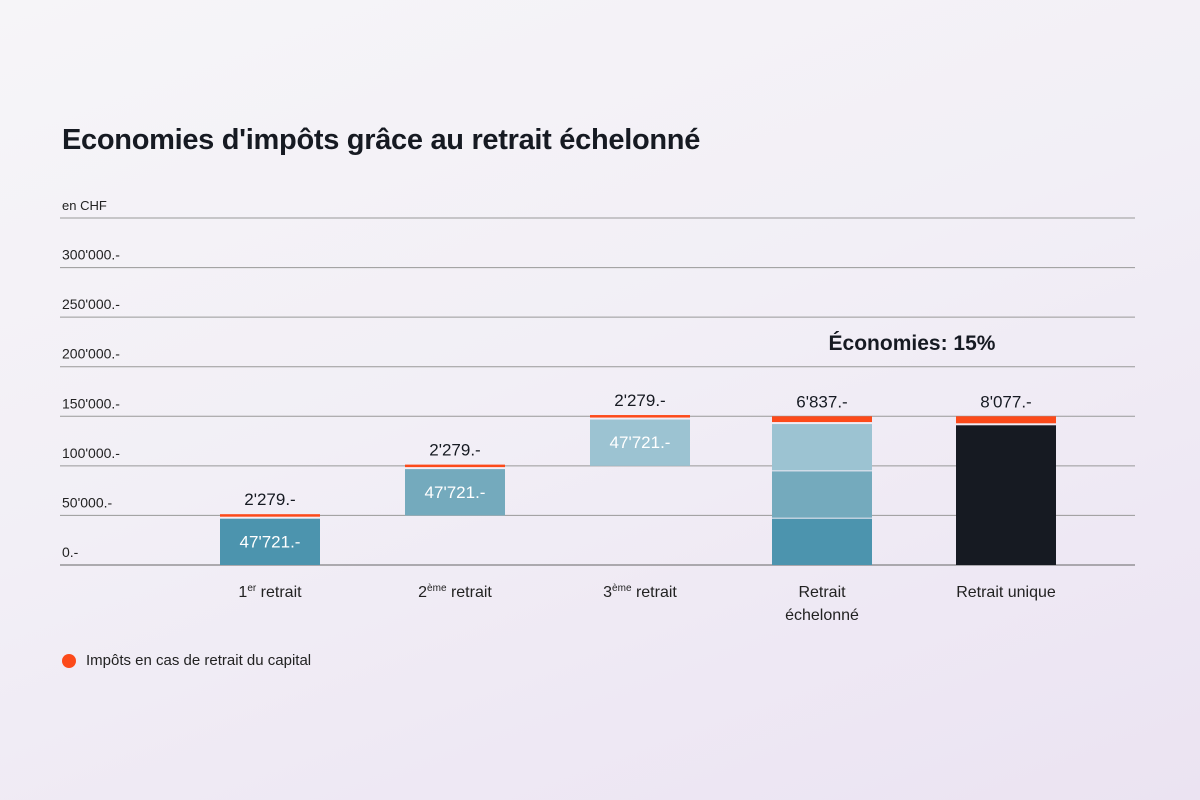  What do you see at coordinates (91, 403) in the screenshot?
I see `y-tick-label: 150'000.-` at bounding box center [91, 403].